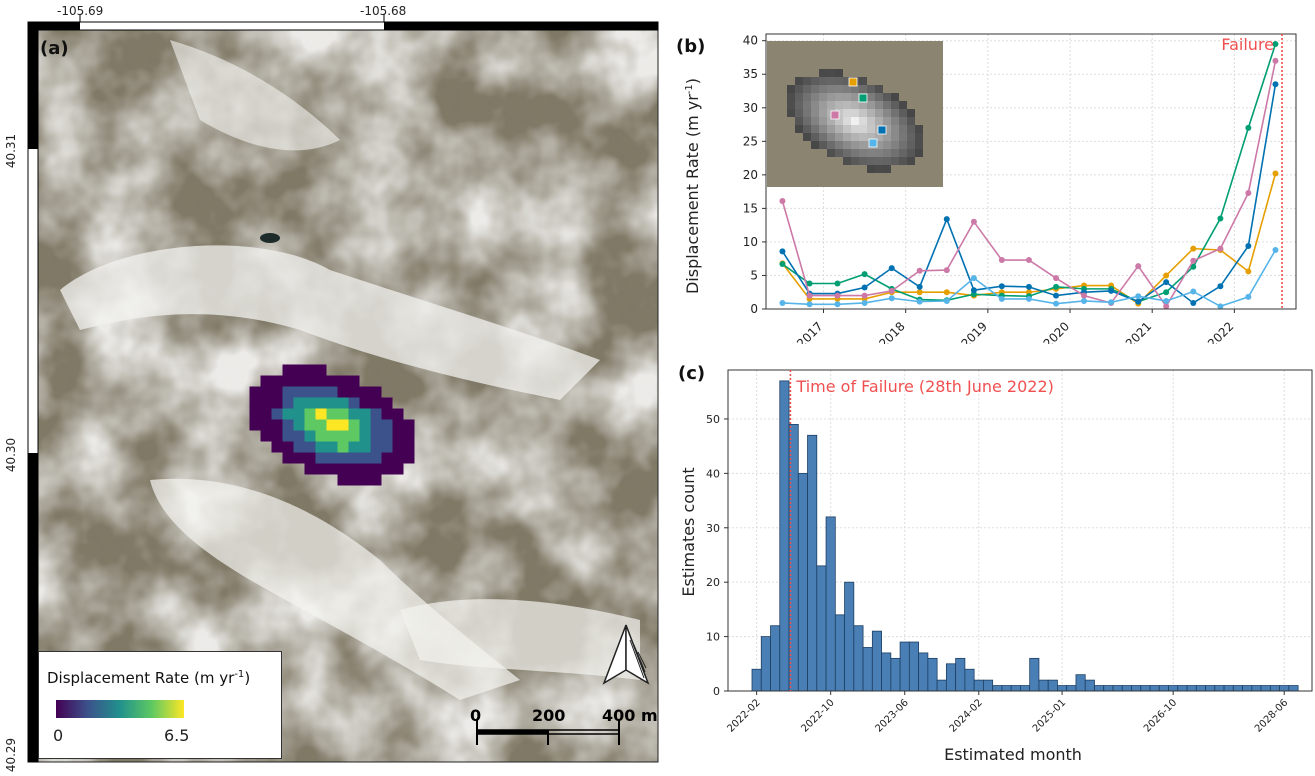 This screenshot has height=776, width=1315. I want to click on y-tick-label: 5, so click(754, 275).